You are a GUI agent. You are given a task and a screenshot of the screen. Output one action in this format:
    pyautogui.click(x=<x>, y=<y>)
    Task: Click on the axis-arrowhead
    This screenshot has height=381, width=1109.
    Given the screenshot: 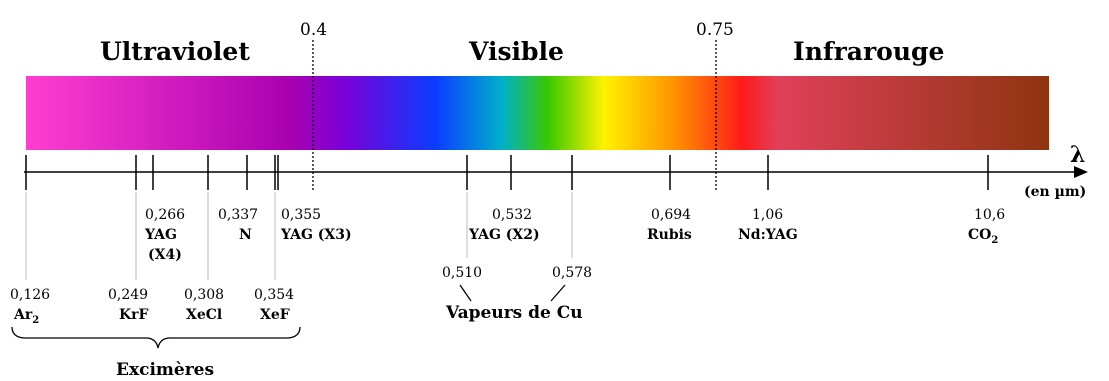 What is the action you would take?
    pyautogui.click(x=1081, y=172)
    